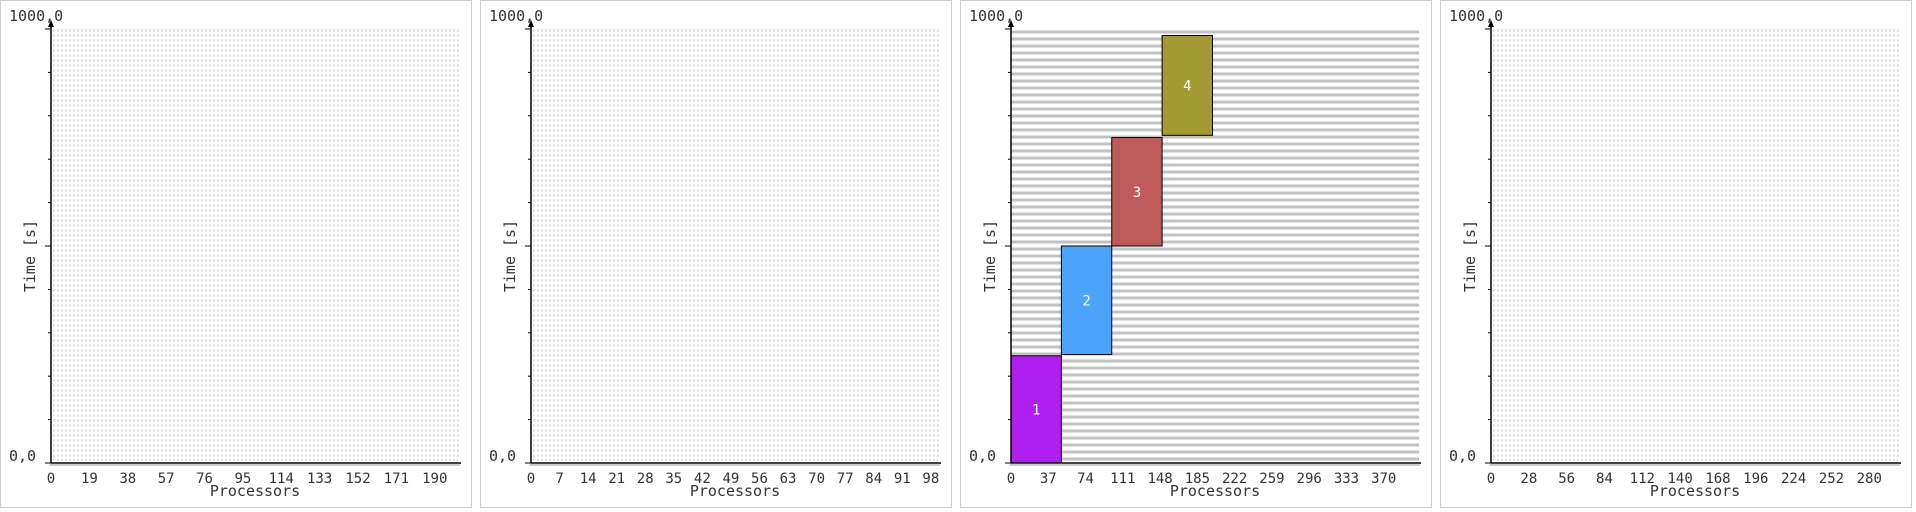  Describe the element at coordinates (673, 479) in the screenshot. I see `x-tick-label: 35` at that location.